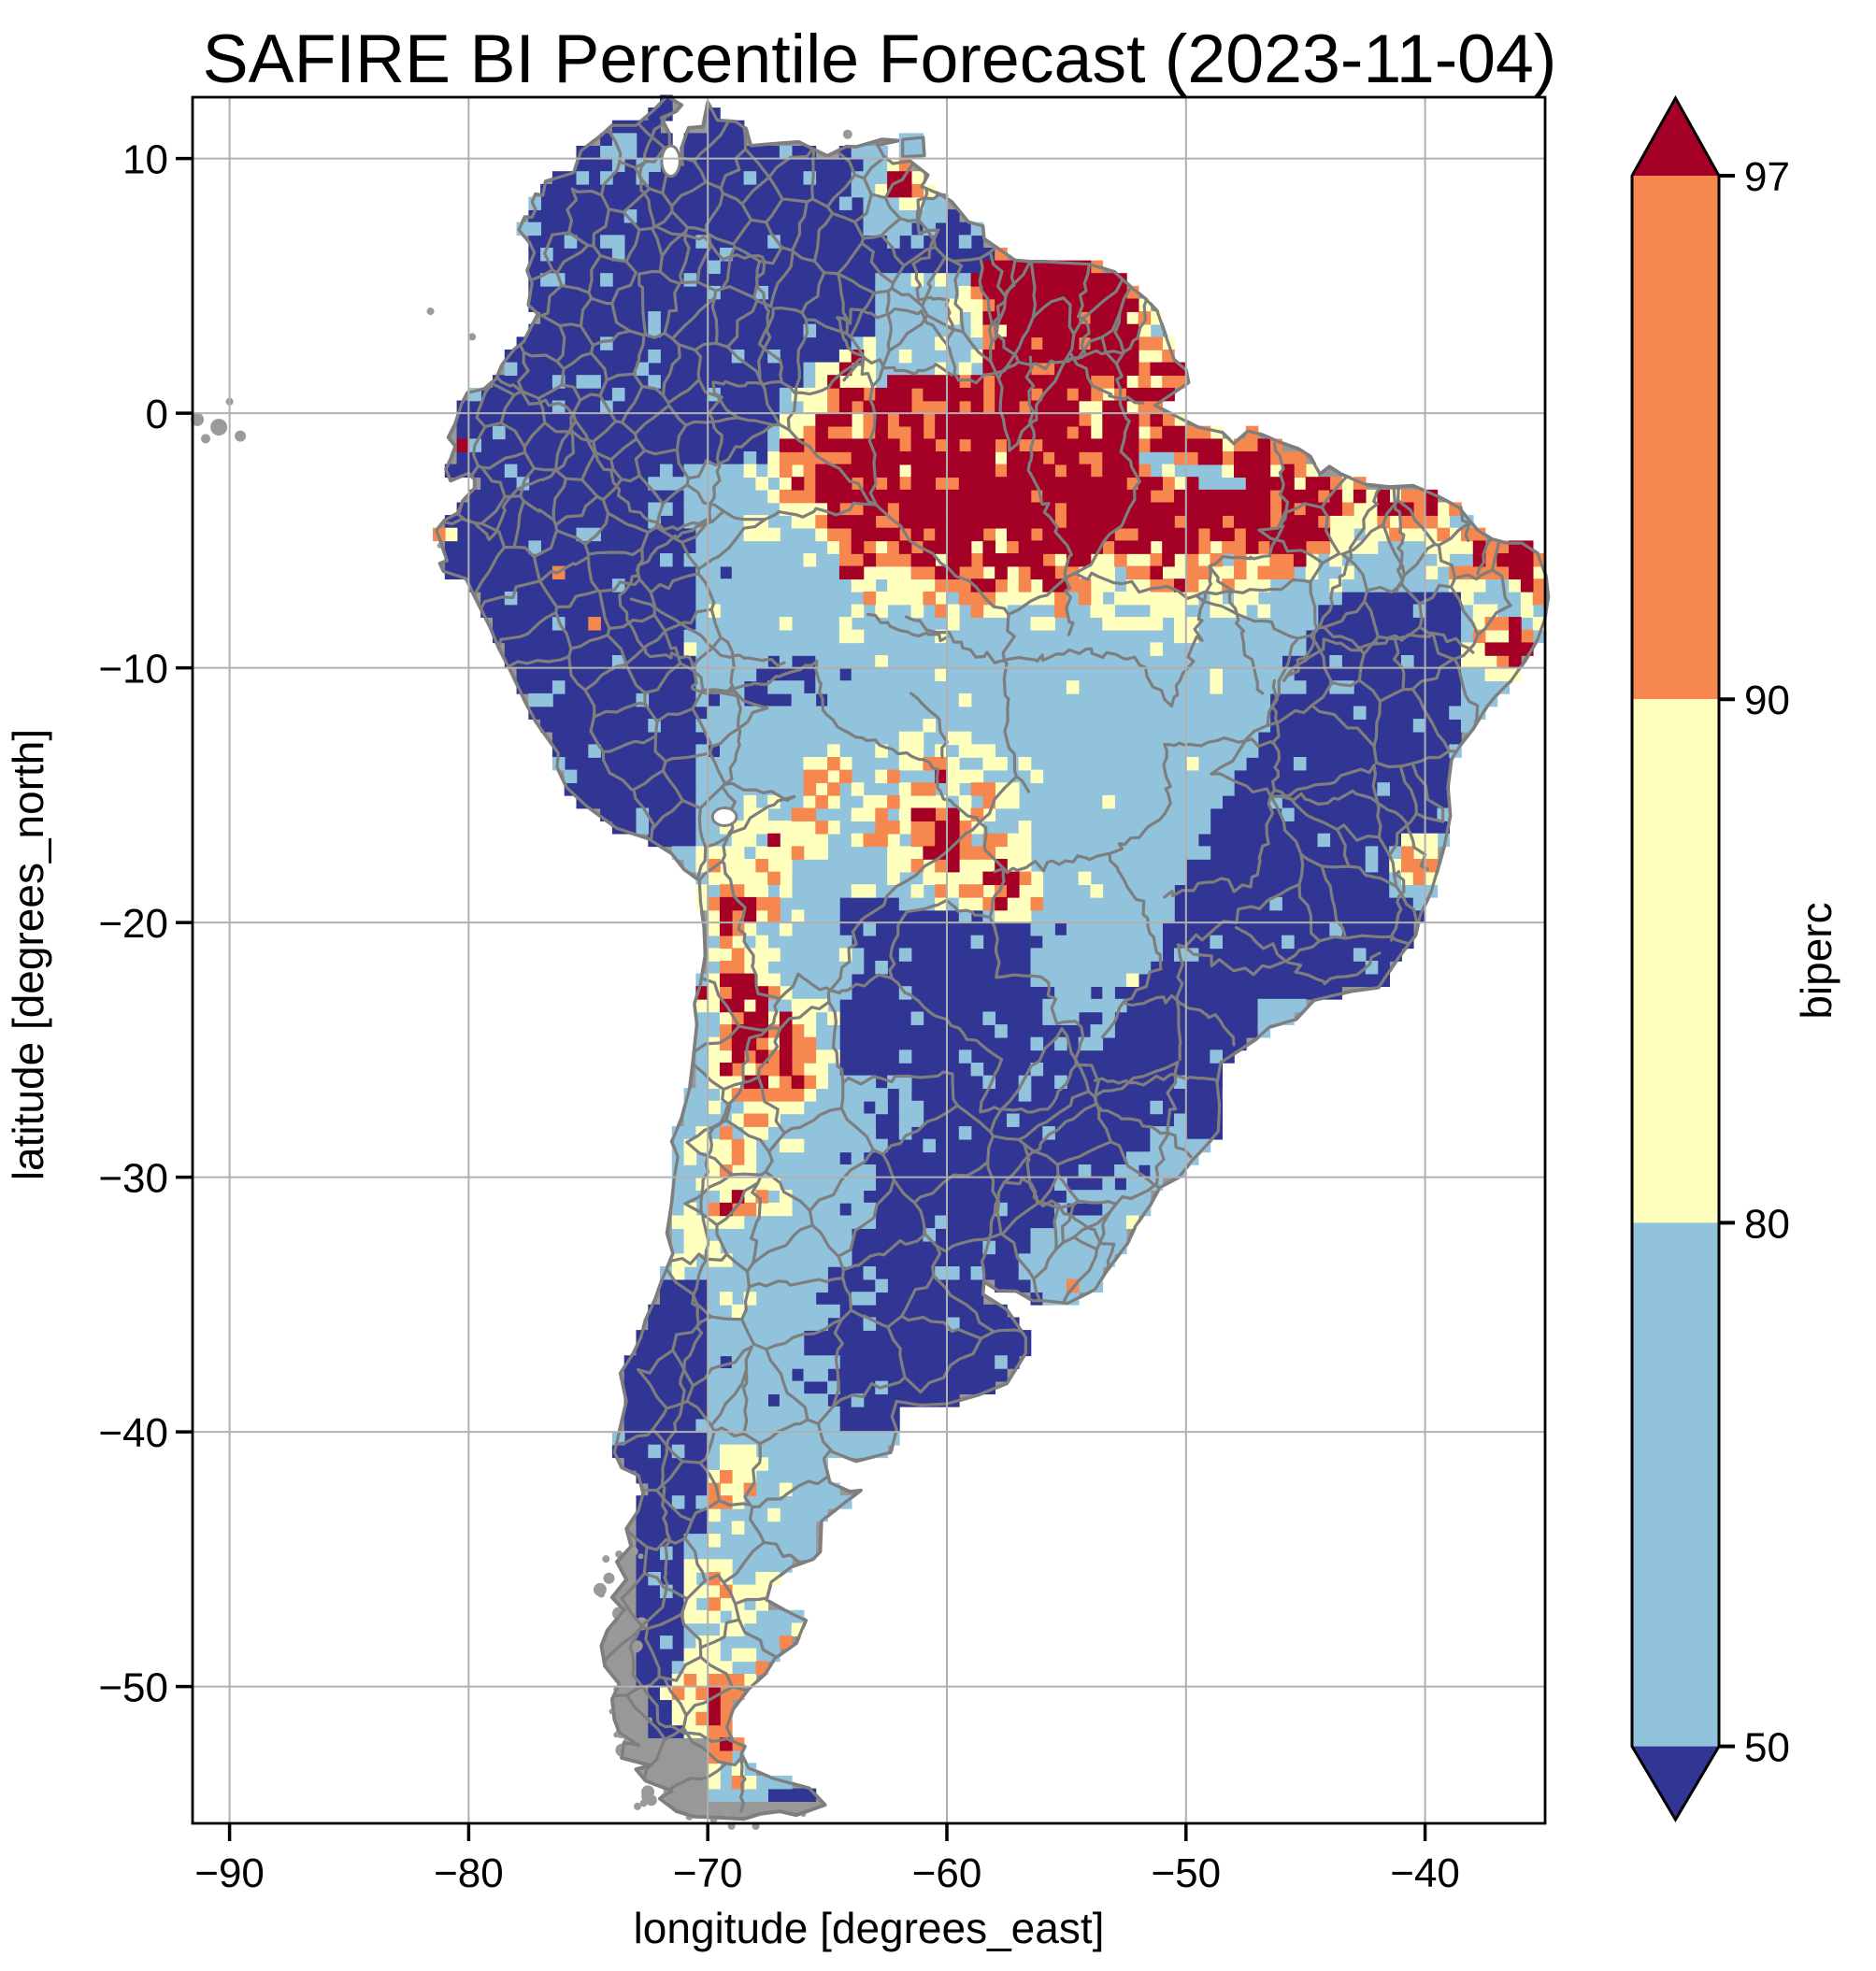  Describe the element at coordinates (145, 160) in the screenshot. I see `svg-text: 10` at that location.